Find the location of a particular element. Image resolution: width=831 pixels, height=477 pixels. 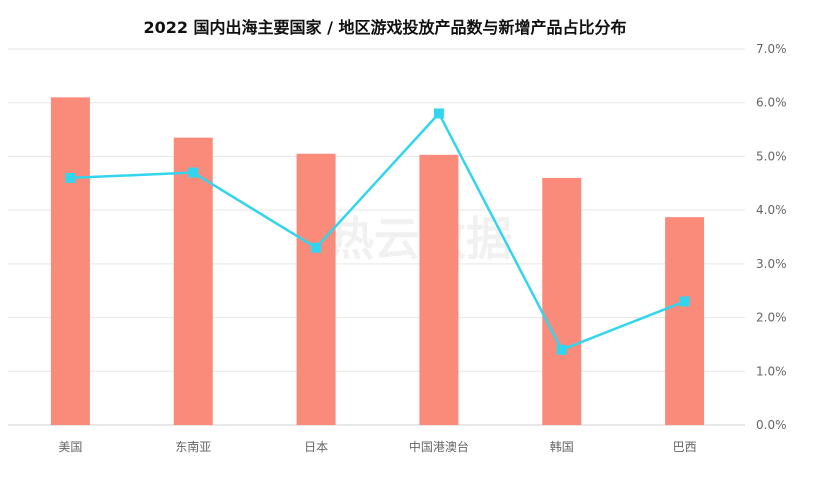

x-tick-label: 日本 is located at coordinates (316, 447).